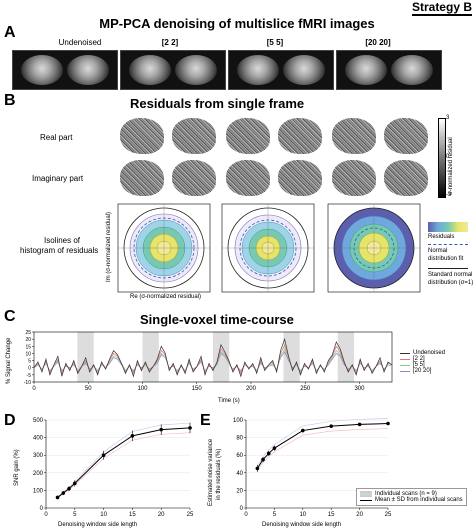 The height and width of the screenshot is (532, 474). Describe the element at coordinates (10, 316) in the screenshot. I see `panel-c-label: C` at that location.